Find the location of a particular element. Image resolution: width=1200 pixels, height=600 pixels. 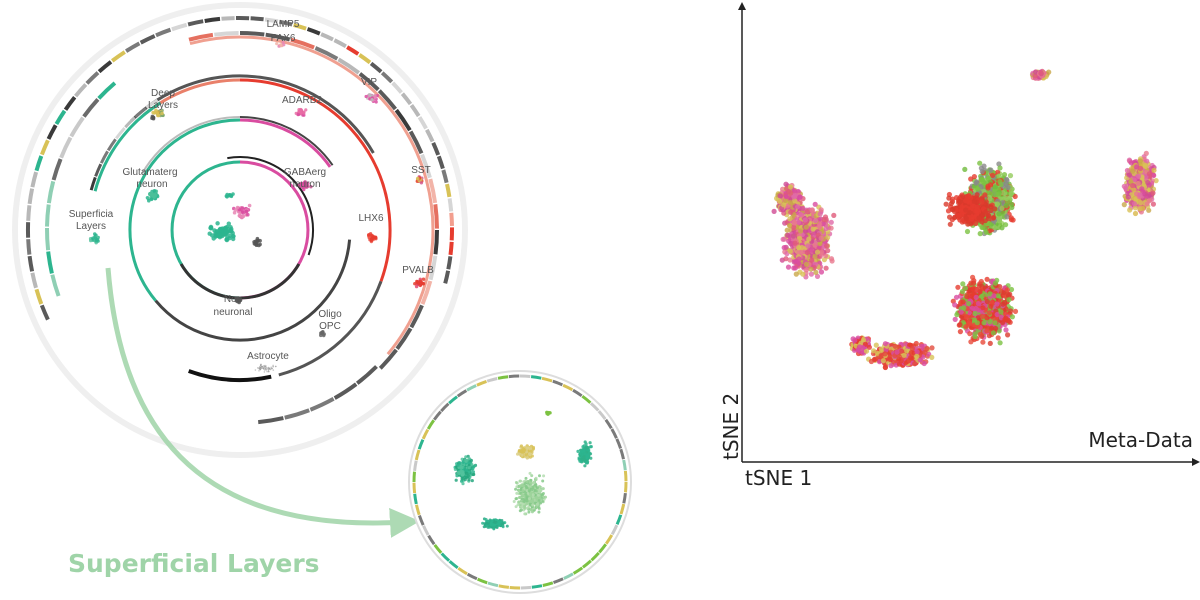

outer-cloud-vip is located at coordinates (377, 96).